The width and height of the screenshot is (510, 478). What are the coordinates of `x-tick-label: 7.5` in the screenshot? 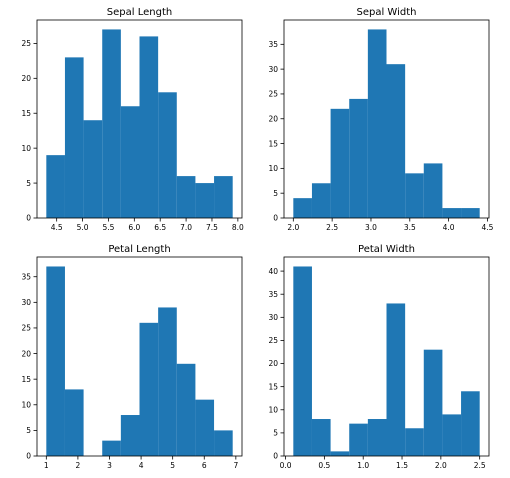 It's located at (212, 227).